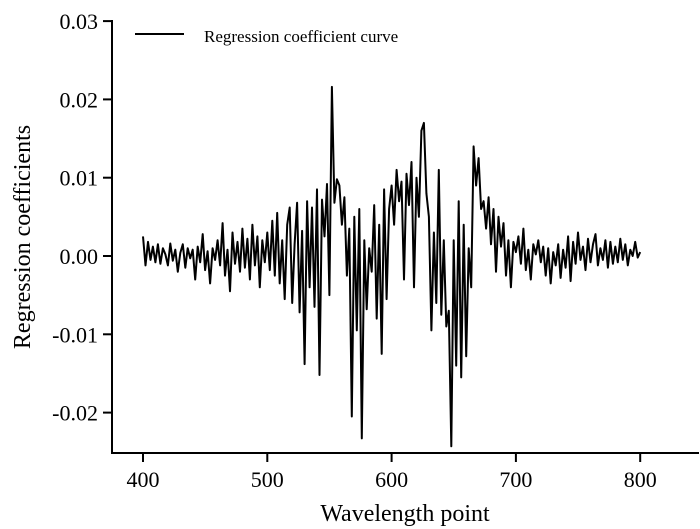  Describe the element at coordinates (79, 21) in the screenshot. I see `y-tick-label: 0.03` at that location.